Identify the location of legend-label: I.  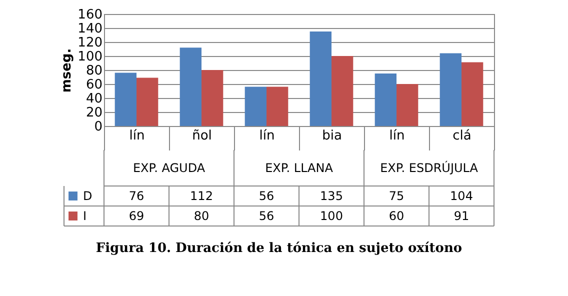
(85, 216).